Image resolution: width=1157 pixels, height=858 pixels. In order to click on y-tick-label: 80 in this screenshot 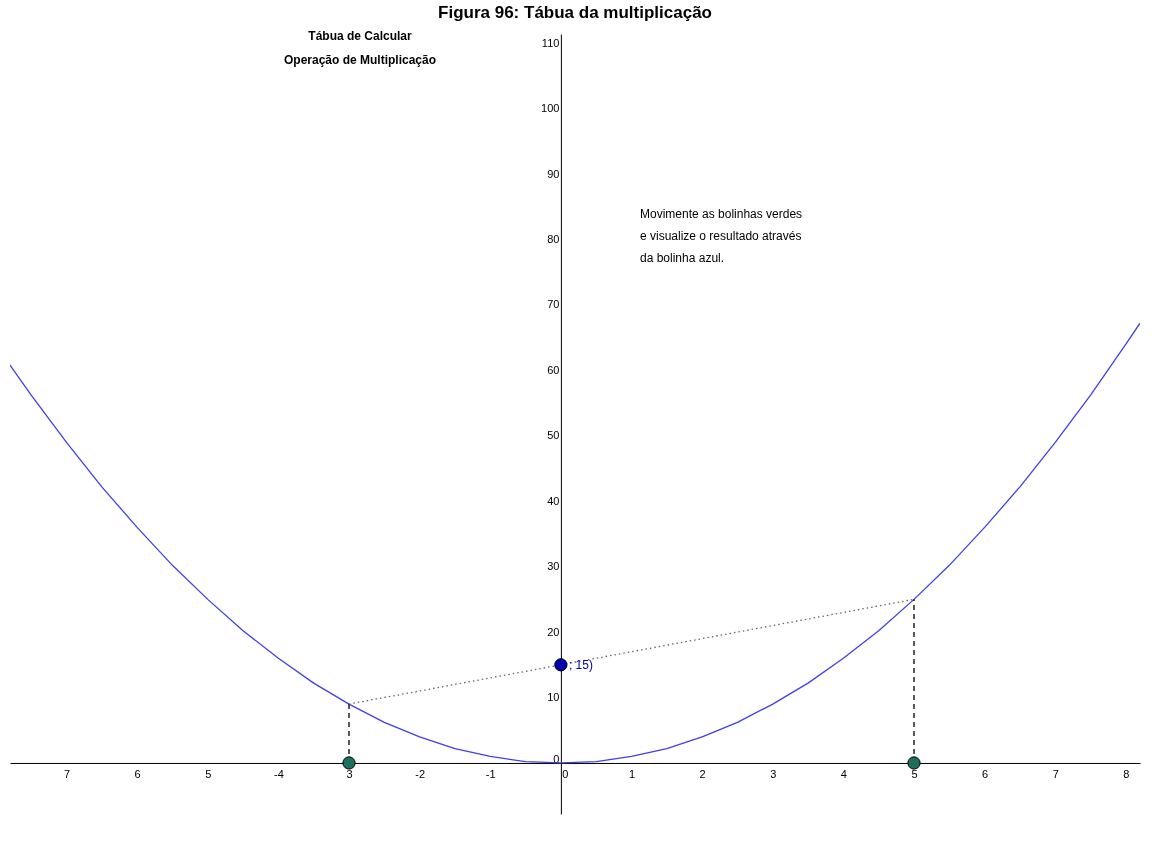, I will do `click(553, 238)`.